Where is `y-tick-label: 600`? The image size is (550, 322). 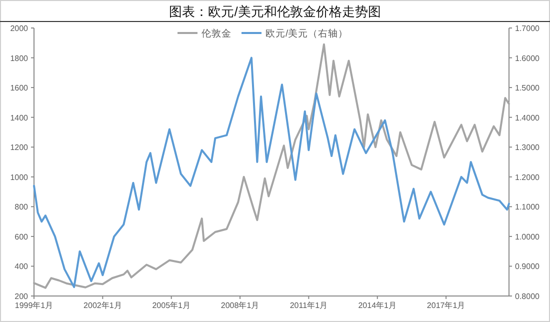 y-tick-label: 600 is located at coordinates (21, 237).